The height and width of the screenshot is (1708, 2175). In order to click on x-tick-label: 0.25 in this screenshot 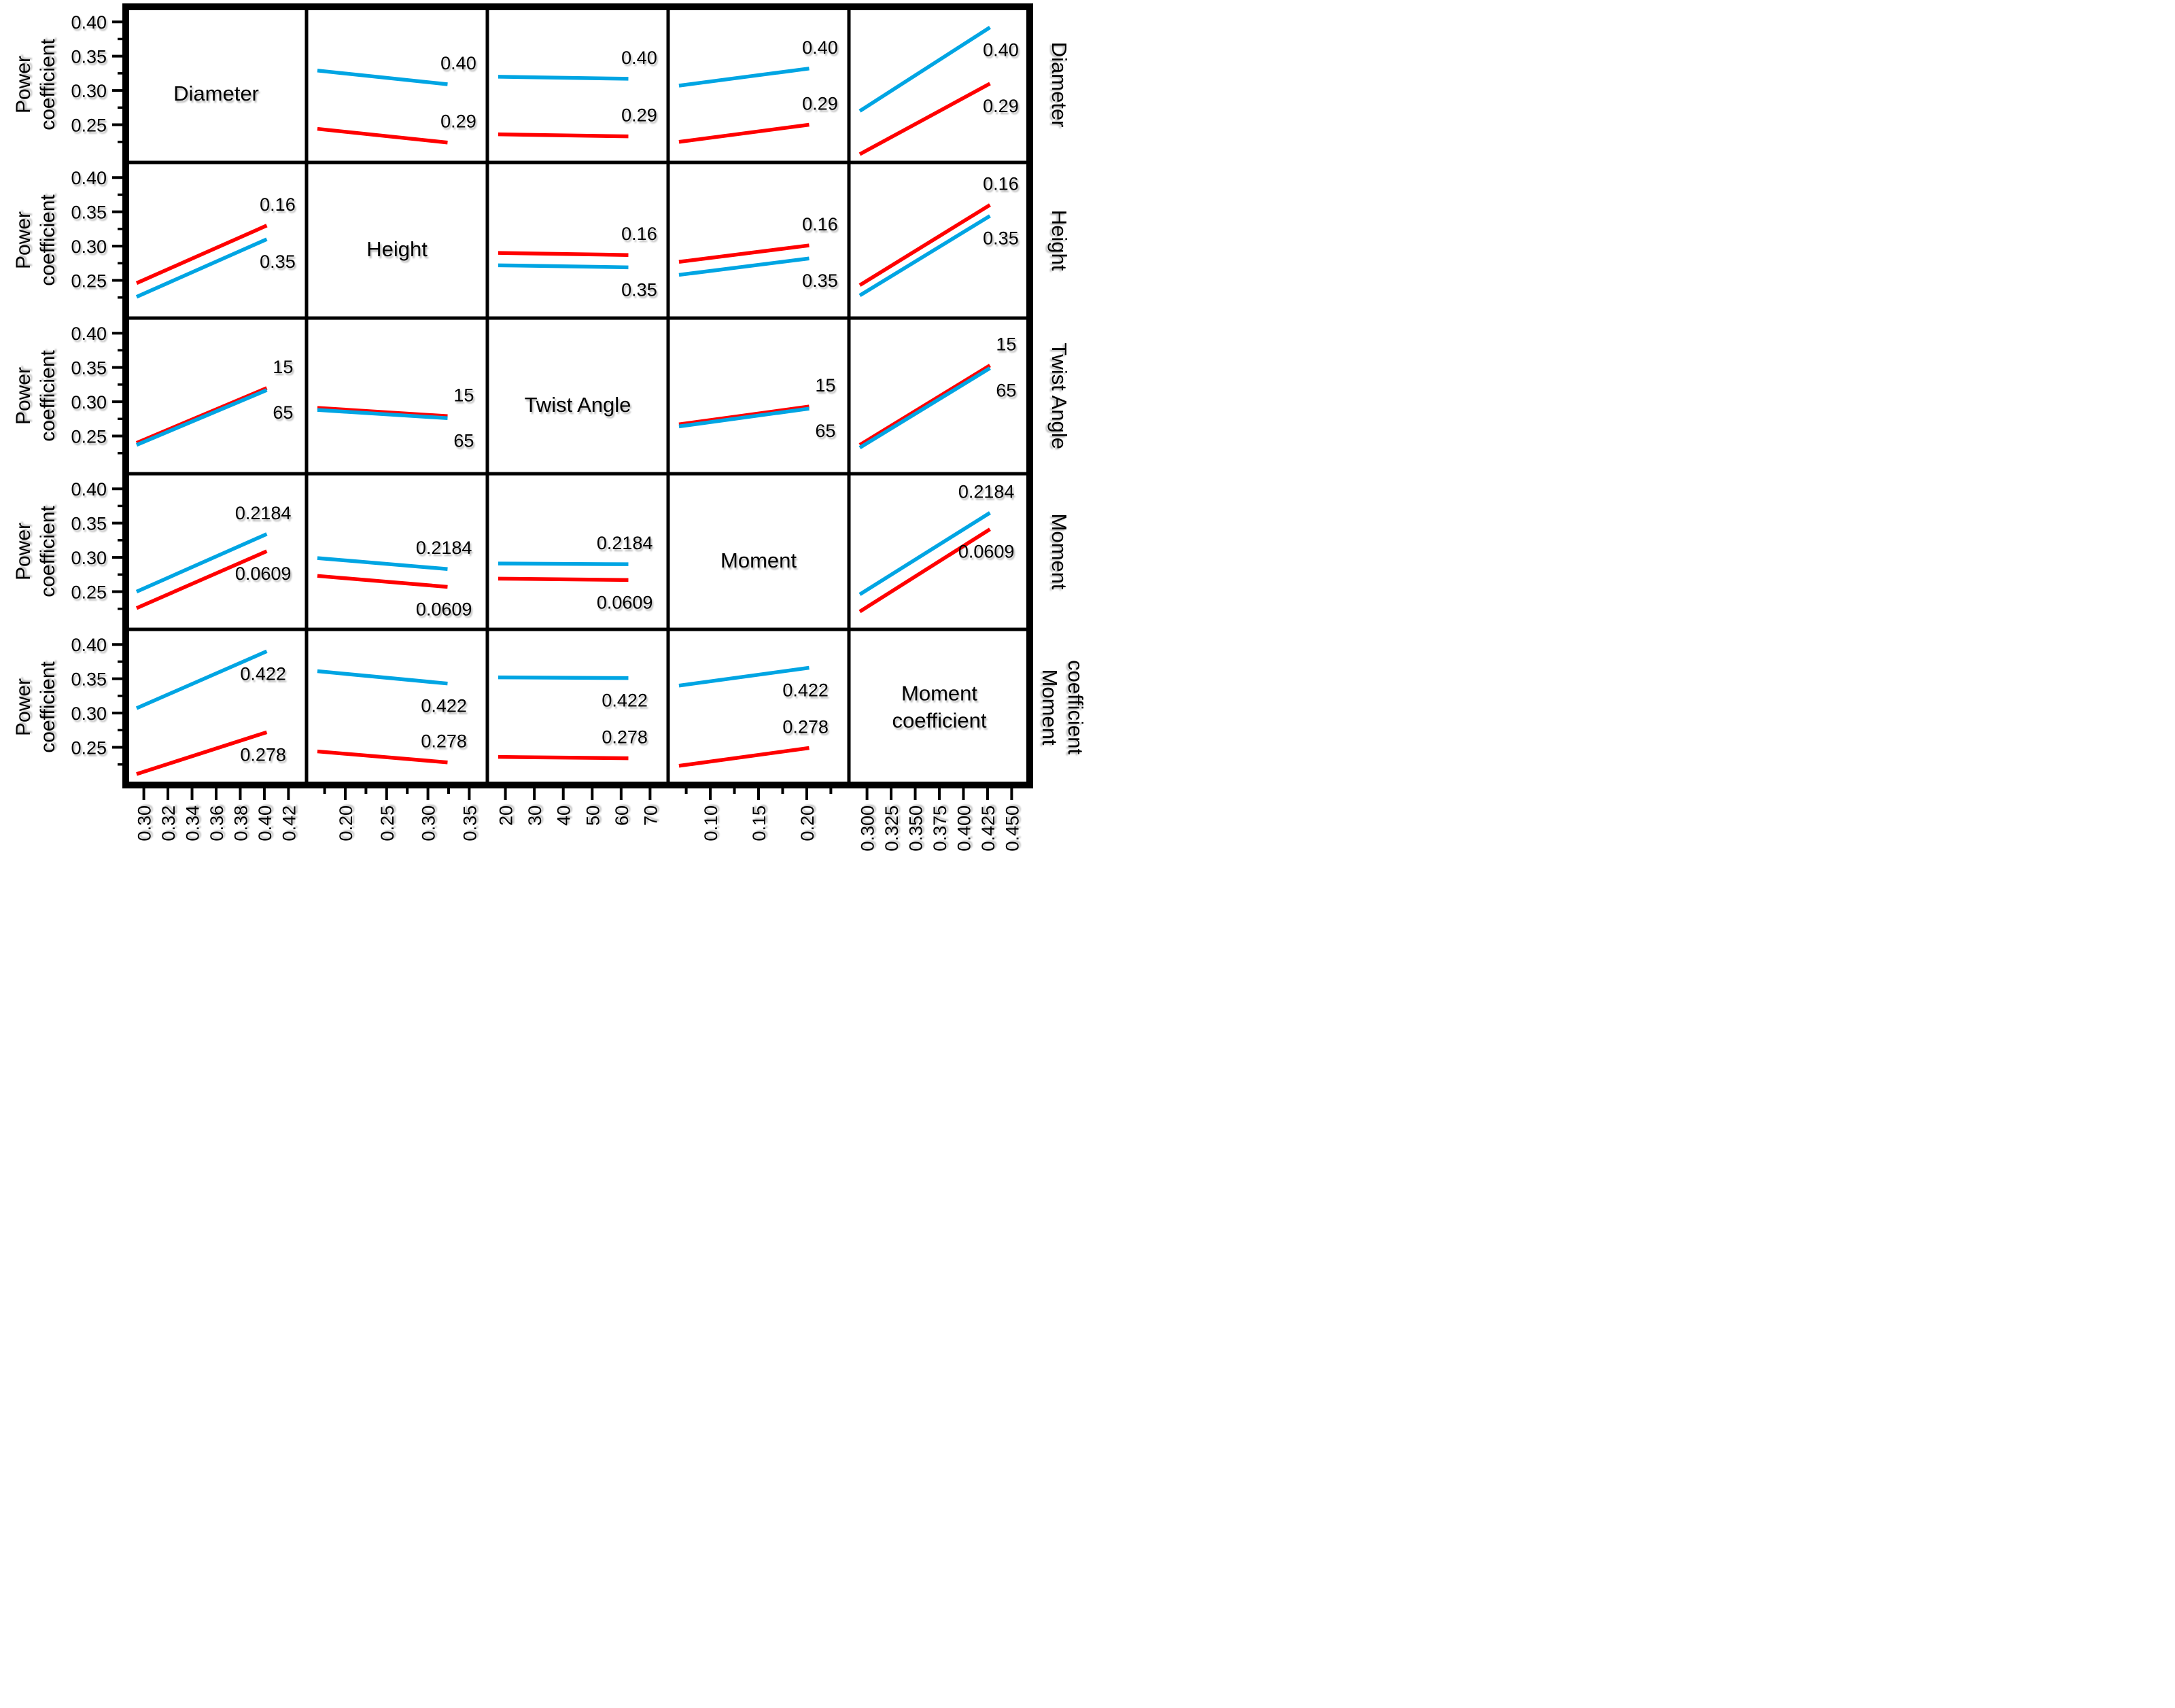, I will do `click(387, 823)`.